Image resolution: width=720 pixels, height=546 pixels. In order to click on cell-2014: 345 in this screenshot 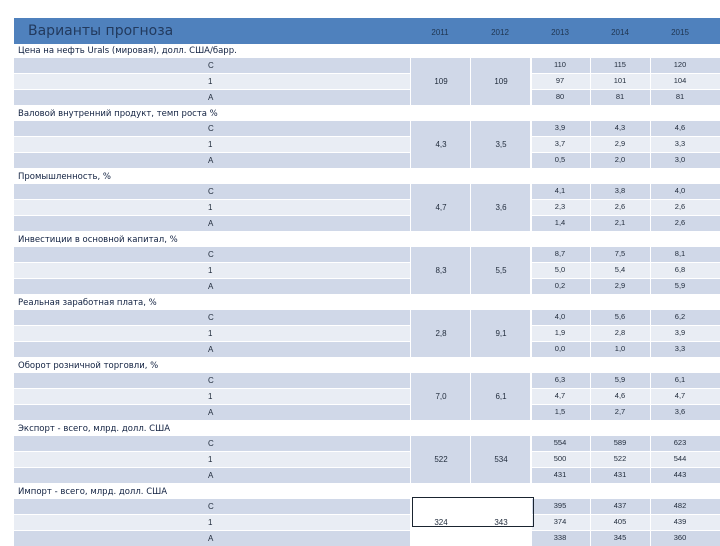, I will do `click(620, 537)`.